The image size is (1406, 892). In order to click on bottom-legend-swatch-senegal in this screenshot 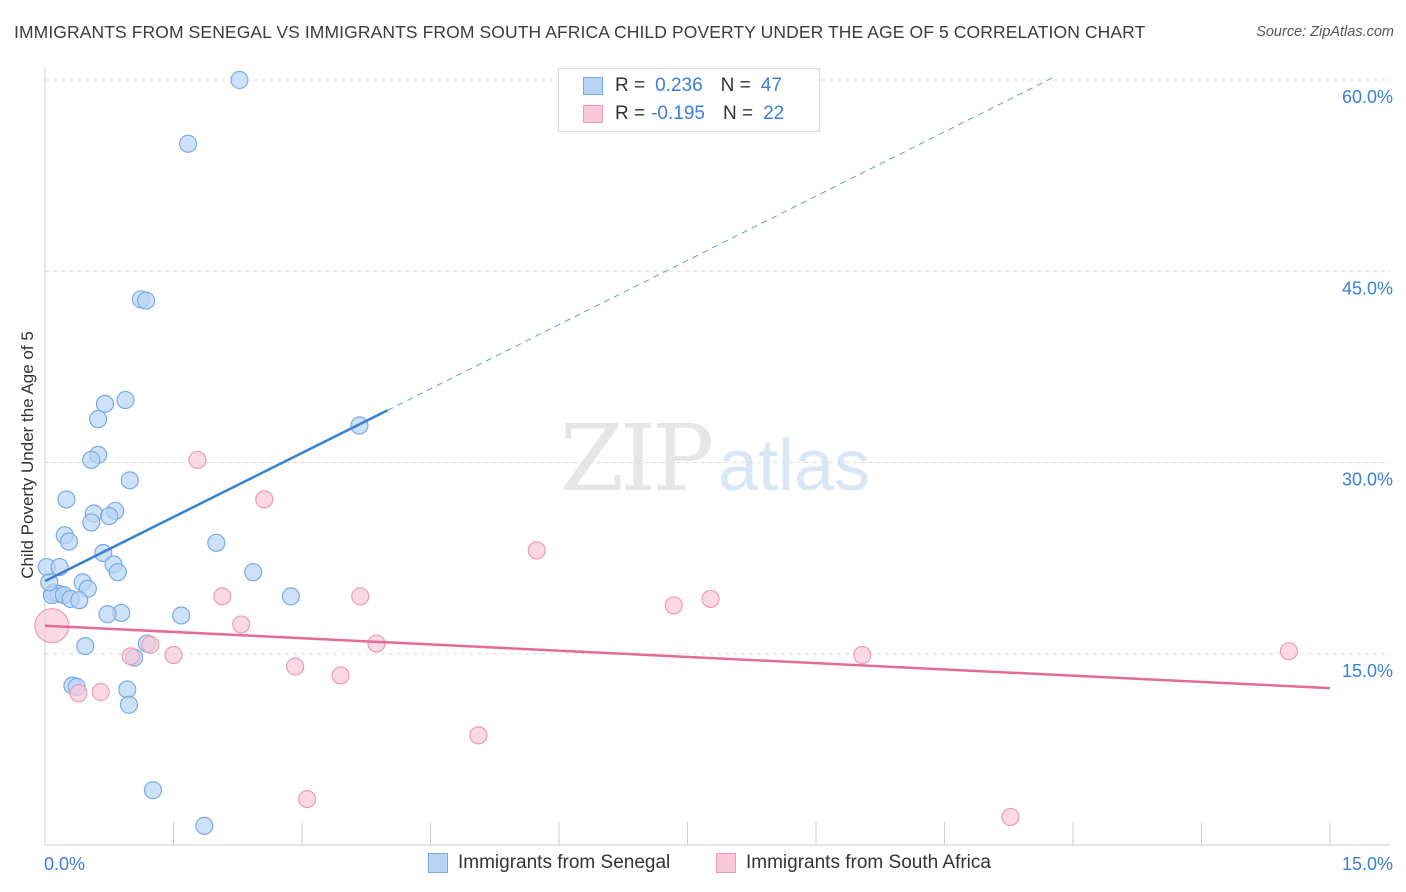, I will do `click(438, 863)`.